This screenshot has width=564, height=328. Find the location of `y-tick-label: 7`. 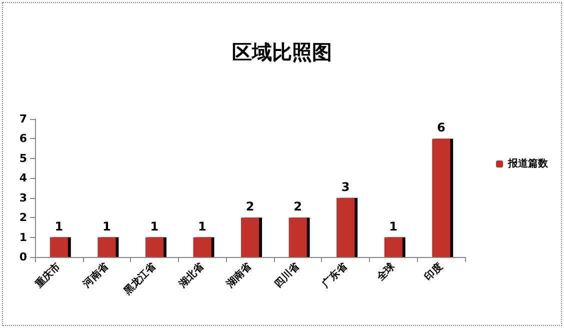

y-tick-label: 7 is located at coordinates (23, 119).